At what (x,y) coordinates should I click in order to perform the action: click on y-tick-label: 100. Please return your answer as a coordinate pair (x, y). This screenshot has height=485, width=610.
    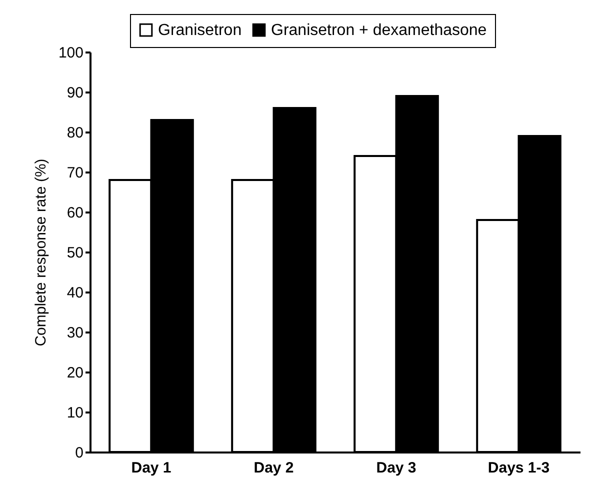
    Looking at the image, I should click on (71, 53).